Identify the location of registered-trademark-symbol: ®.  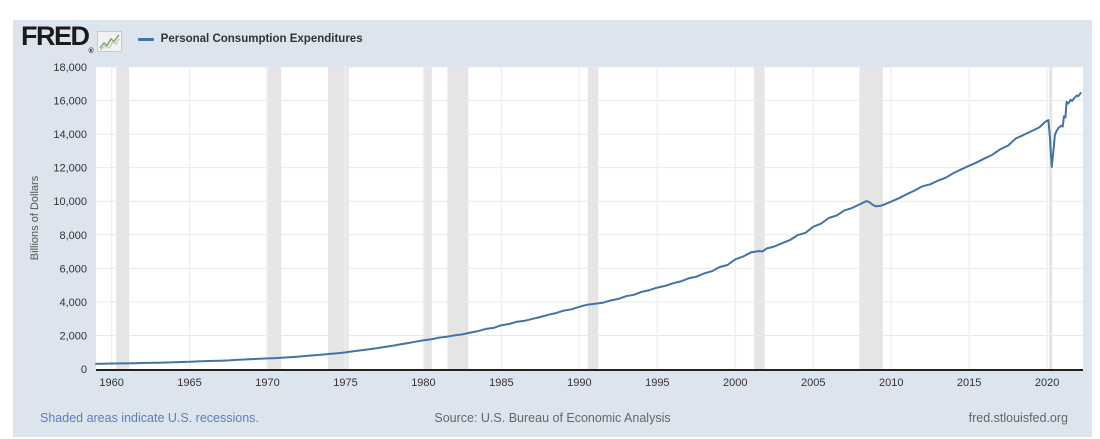
(91, 51).